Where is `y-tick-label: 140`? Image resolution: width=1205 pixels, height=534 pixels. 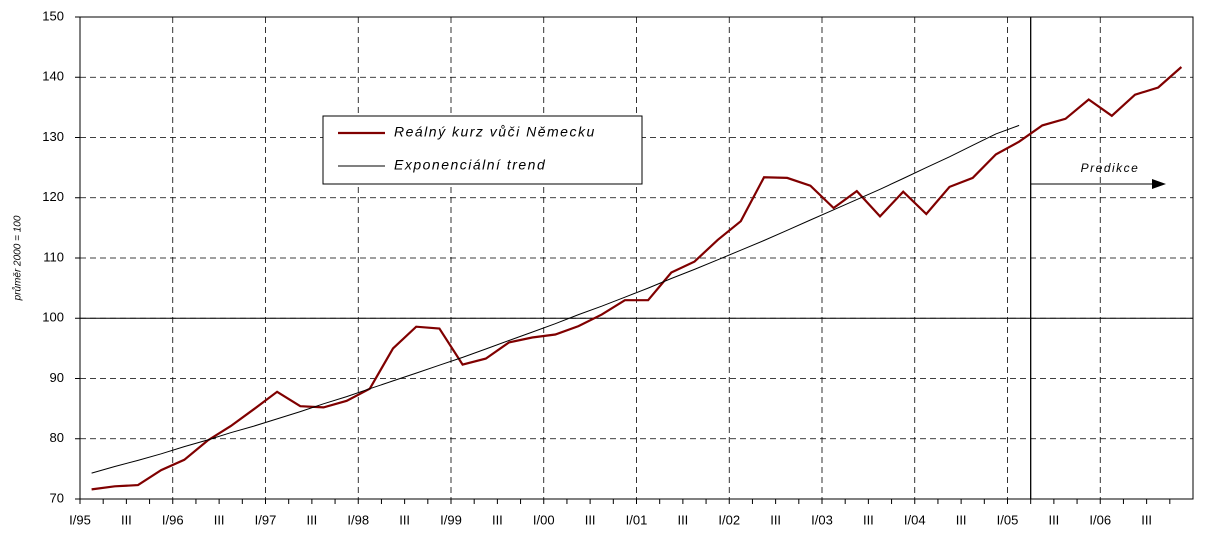 y-tick-label: 140 is located at coordinates (53, 76).